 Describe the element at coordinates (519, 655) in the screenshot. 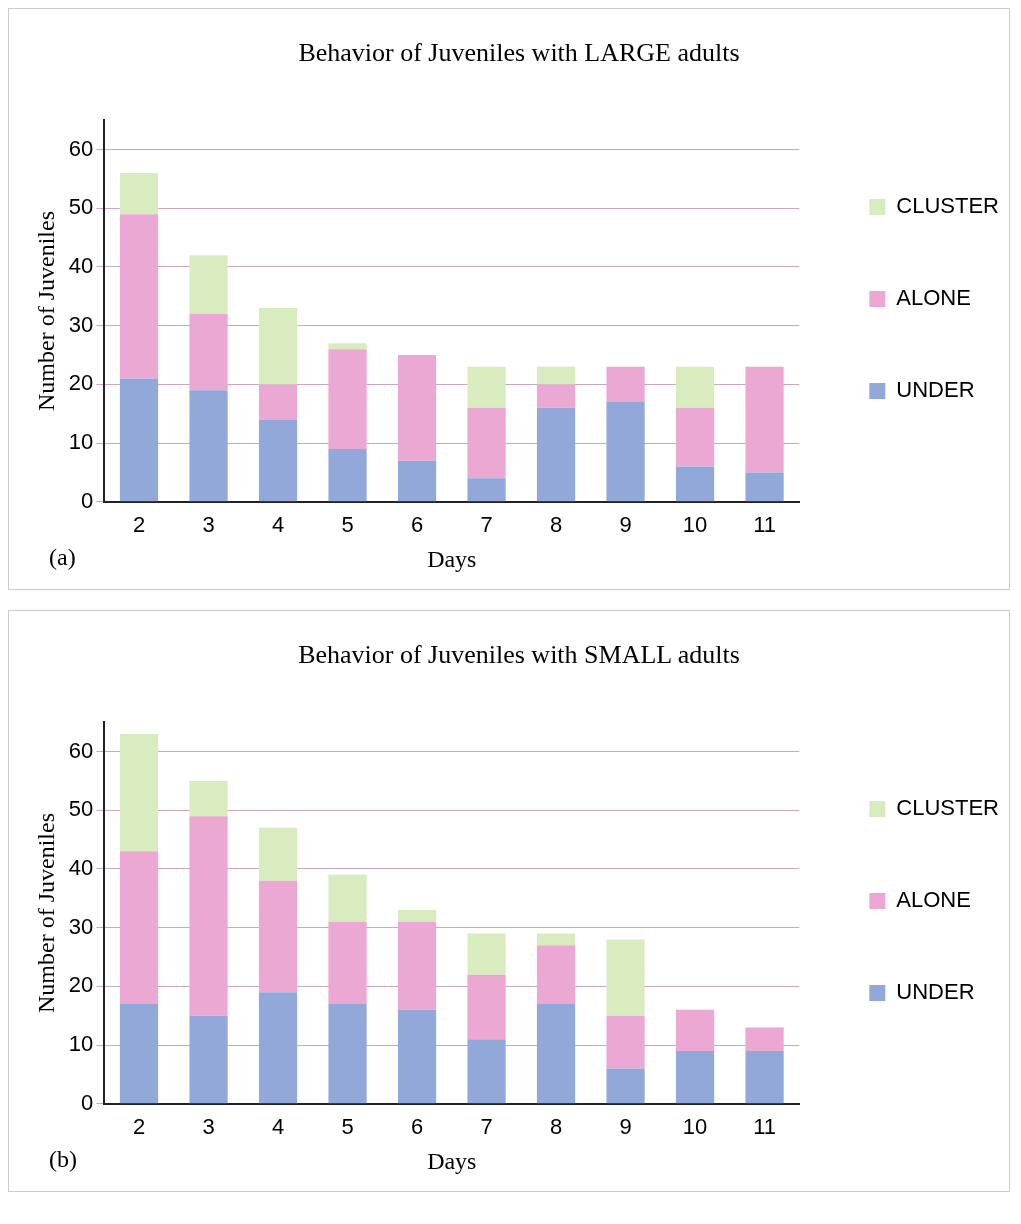

I see `chart-title: Behavior of Juveniles with SMALL adults` at that location.